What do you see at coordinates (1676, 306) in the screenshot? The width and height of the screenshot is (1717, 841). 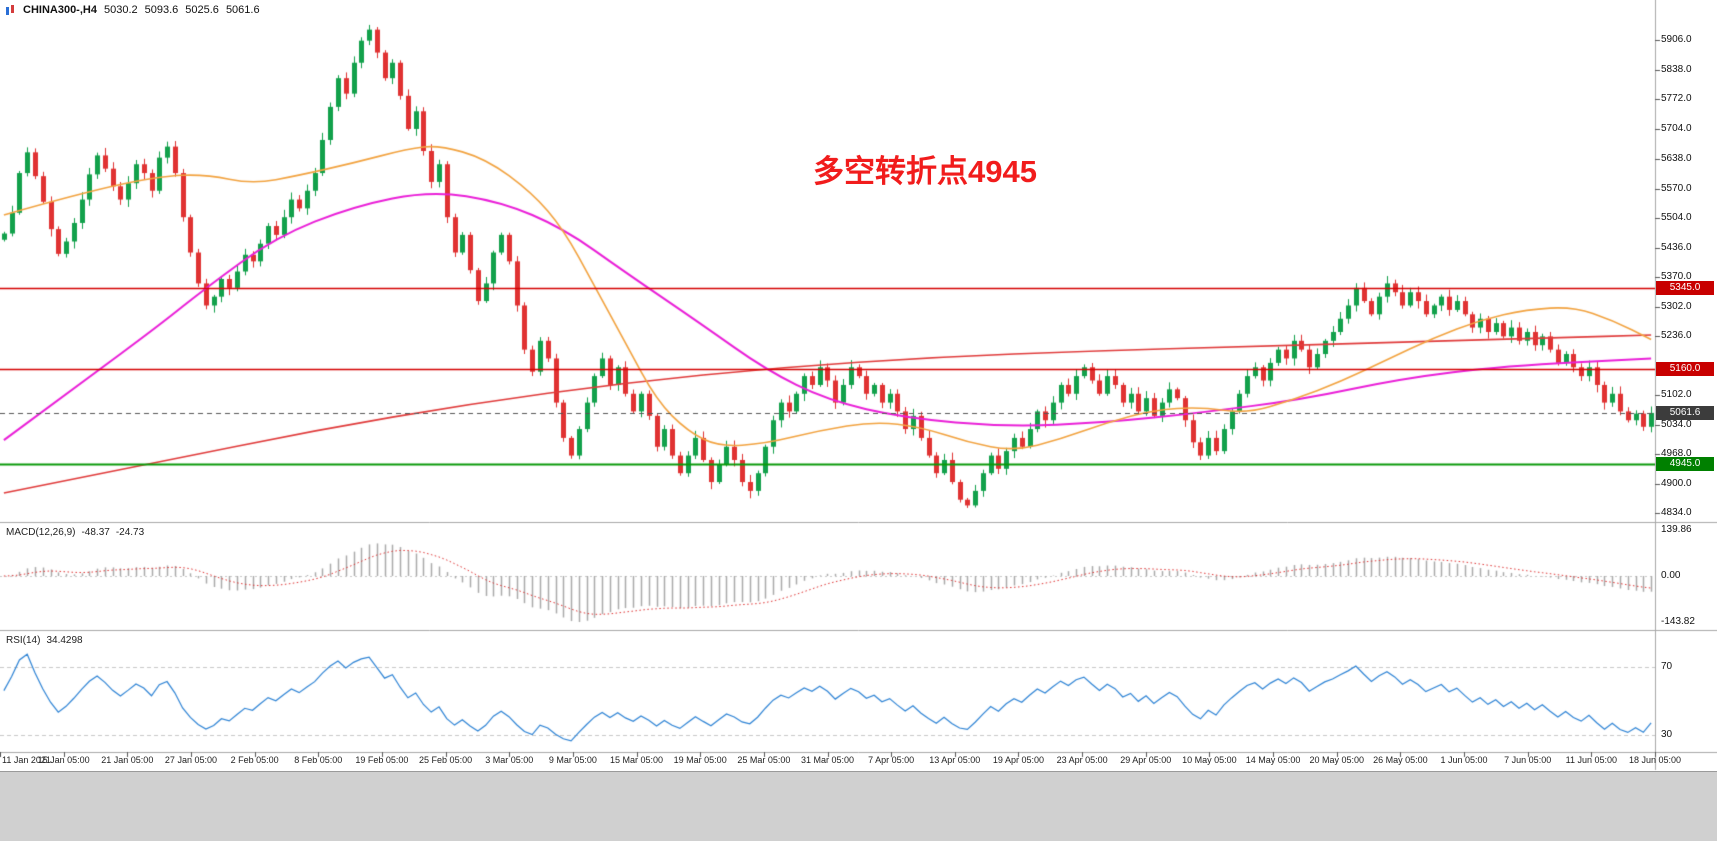 I see `price-tick-label: 5302.0` at bounding box center [1676, 306].